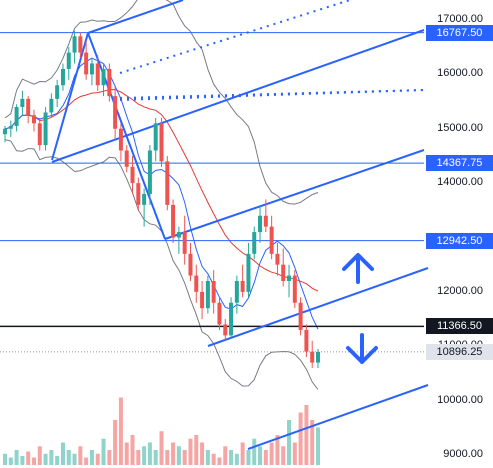 This screenshot has width=493, height=468. What do you see at coordinates (338, 417) in the screenshot?
I see `channel-lower-bottom` at bounding box center [338, 417].